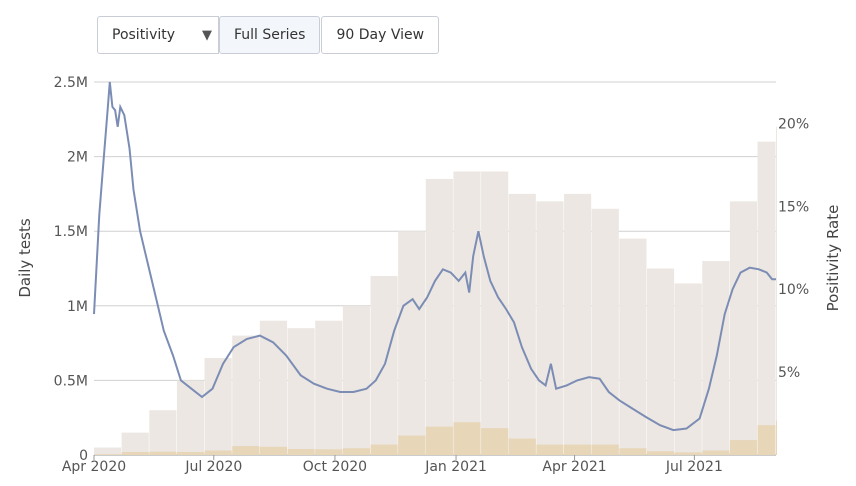 This screenshot has height=486, width=856. I want to click on right-tick-label: 20%, so click(793, 124).